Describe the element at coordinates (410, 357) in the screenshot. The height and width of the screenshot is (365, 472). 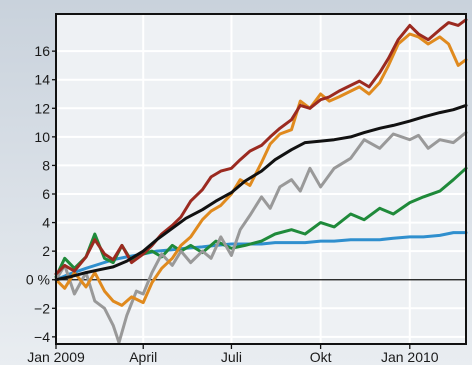
I see `x-tick-label: Jan 2010` at that location.